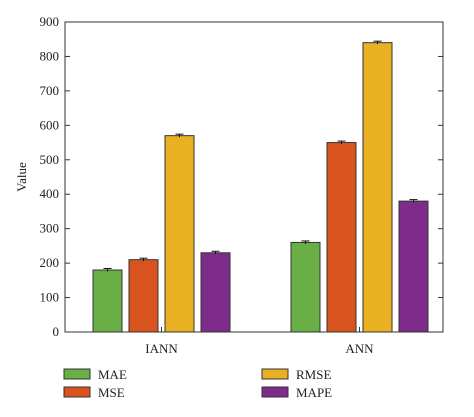  I want to click on y-tick-label: 0, so click(56, 331).